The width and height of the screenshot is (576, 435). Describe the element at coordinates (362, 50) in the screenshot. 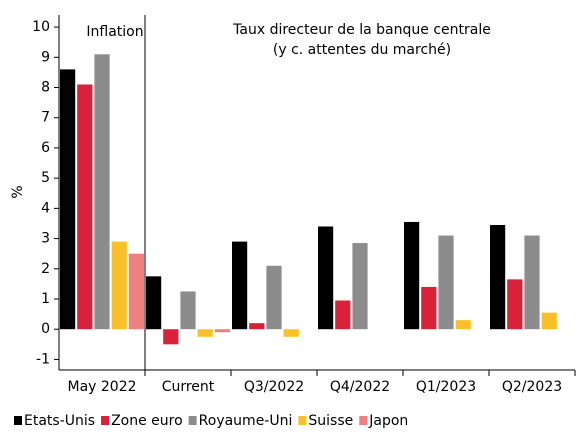

I see `annotation: (y c. attentes du marché)` at that location.